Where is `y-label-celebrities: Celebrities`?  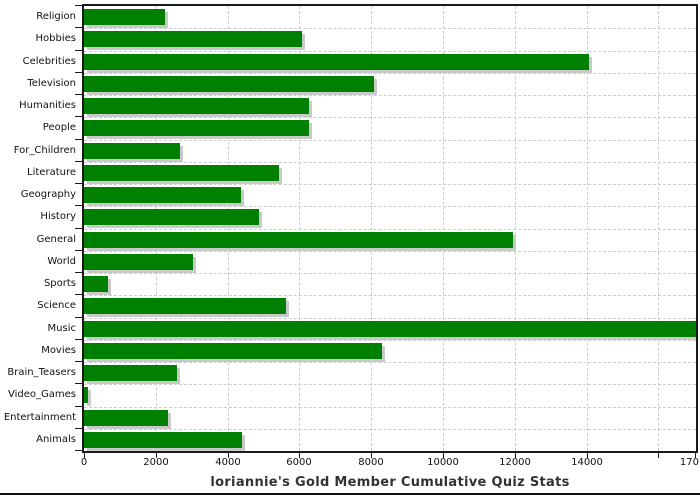 y-label-celebrities: Celebrities is located at coordinates (49, 61).